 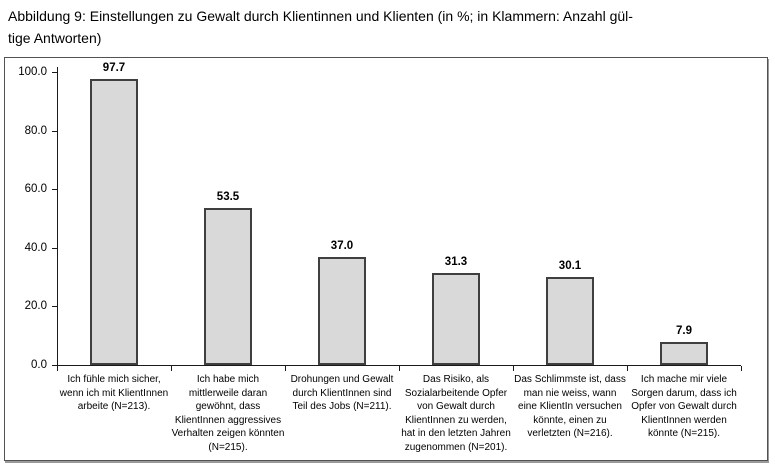 What do you see at coordinates (570, 265) in the screenshot?
I see `bar-value-label: 30.1` at bounding box center [570, 265].